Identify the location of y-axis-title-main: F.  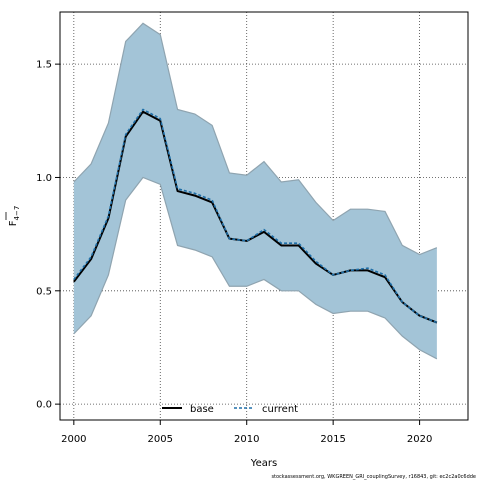
(13, 223).